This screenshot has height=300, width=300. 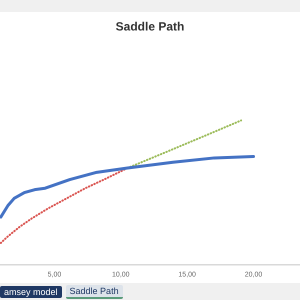 I want to click on text: Saddle Path, so click(x=94, y=291).